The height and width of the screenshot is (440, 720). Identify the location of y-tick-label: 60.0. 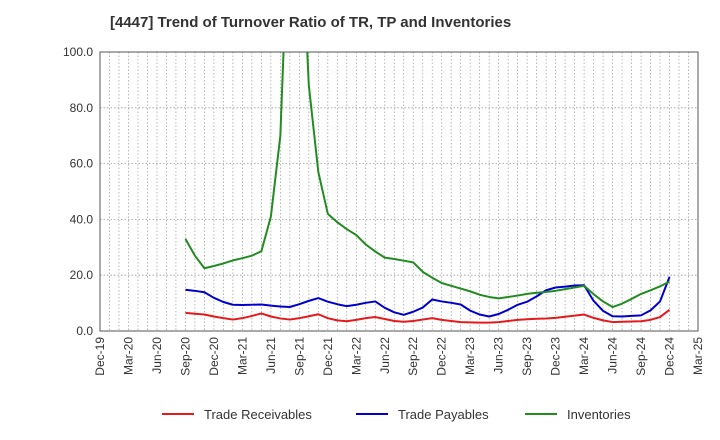
(82, 164).